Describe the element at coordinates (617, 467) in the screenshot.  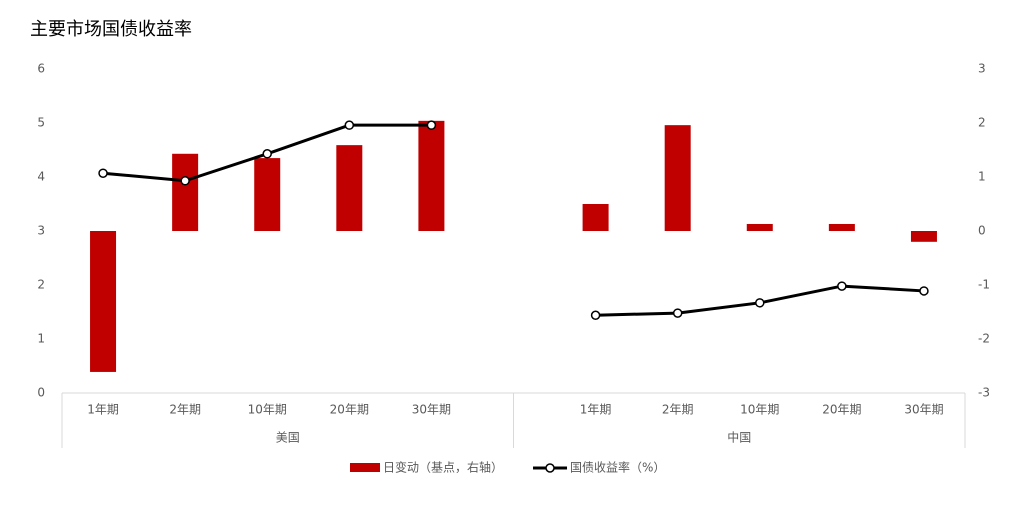
I see `legend-label: 国债收益率（%）` at that location.